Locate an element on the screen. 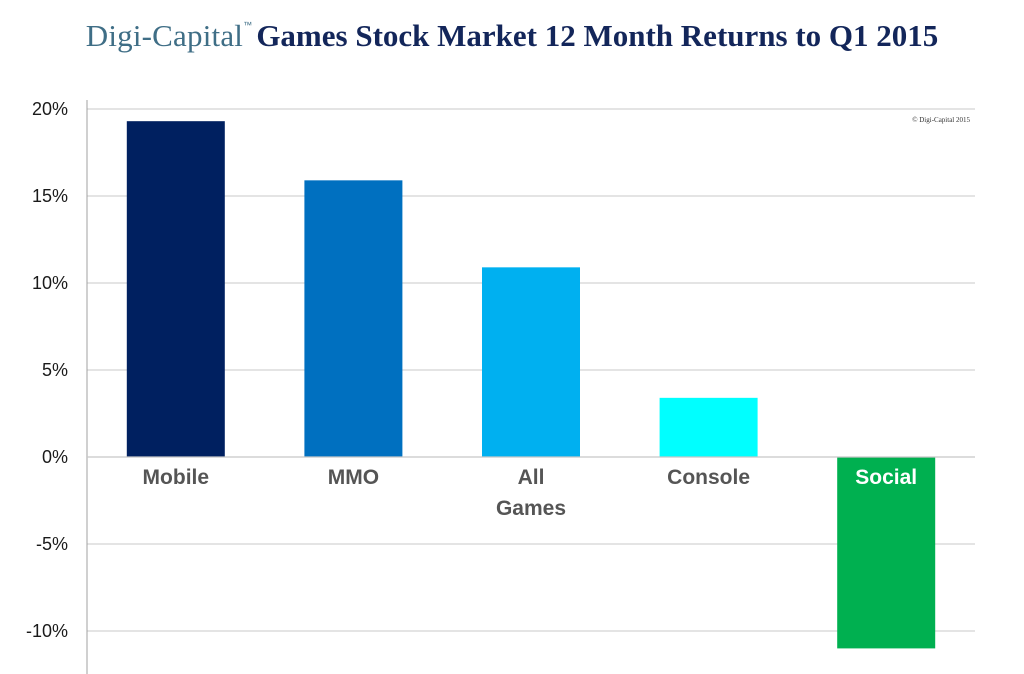  category-label: Mobile is located at coordinates (176, 477).